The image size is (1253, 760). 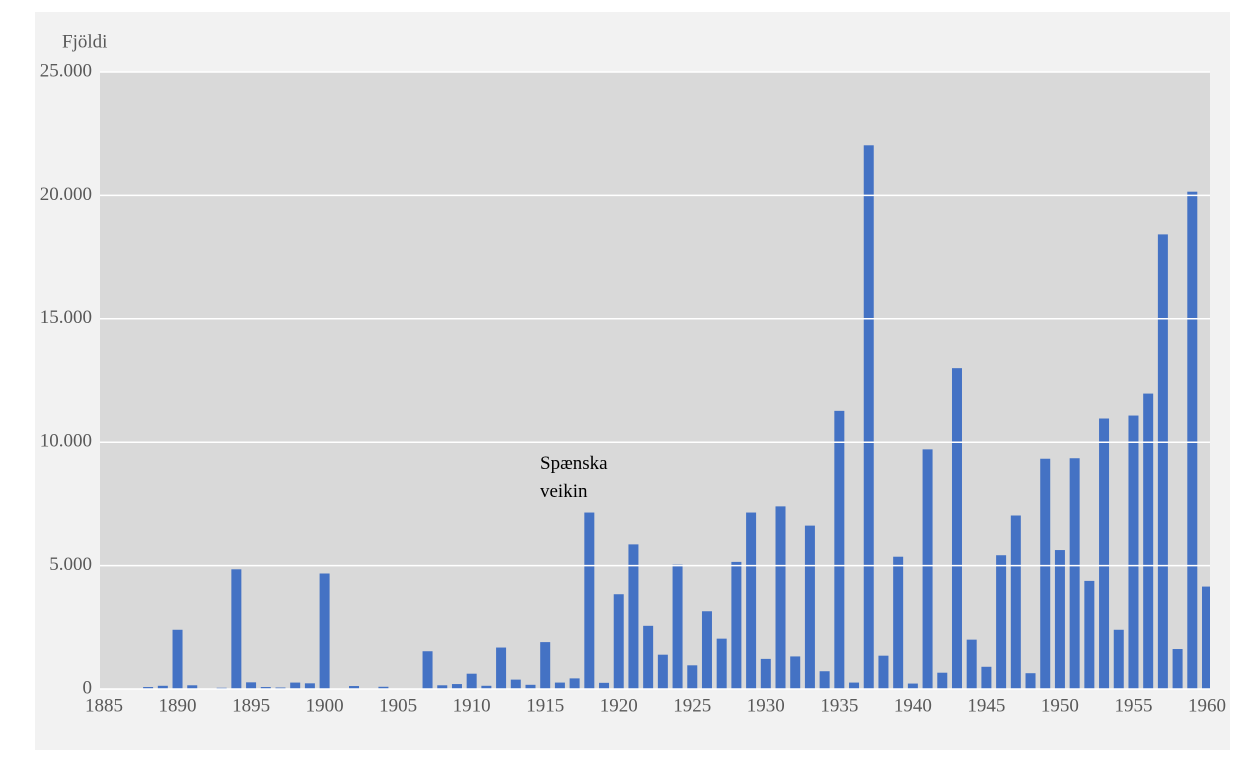 What do you see at coordinates (325, 705) in the screenshot?
I see `x-tick-label: 1900` at bounding box center [325, 705].